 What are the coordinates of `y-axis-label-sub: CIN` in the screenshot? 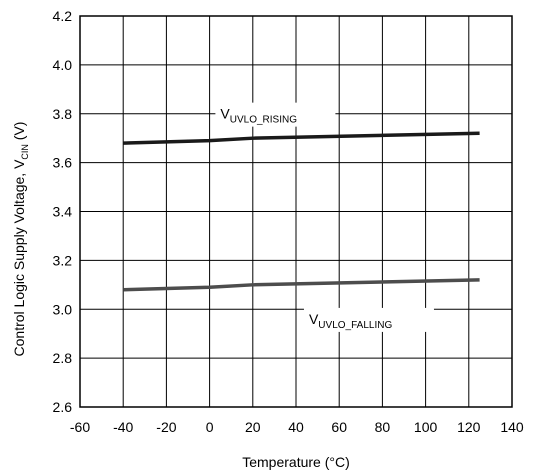 It's located at (25, 152).